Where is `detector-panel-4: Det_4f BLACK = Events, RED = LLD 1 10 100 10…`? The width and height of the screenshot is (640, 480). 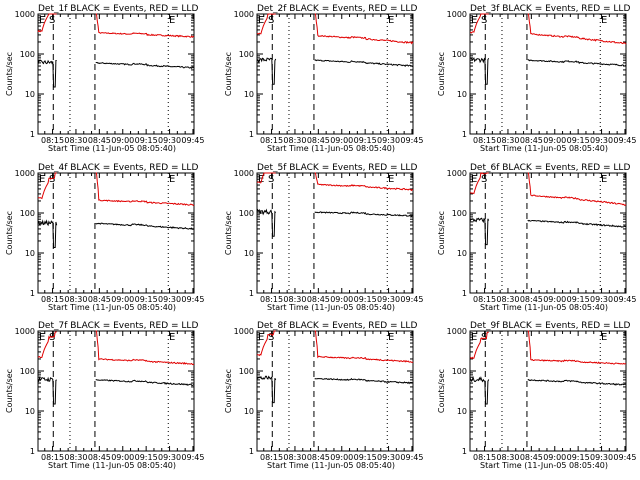 detector-panel-4: Det_4f BLACK = Events, RED = LLD 1 10 100 10… is located at coordinates (104, 237).